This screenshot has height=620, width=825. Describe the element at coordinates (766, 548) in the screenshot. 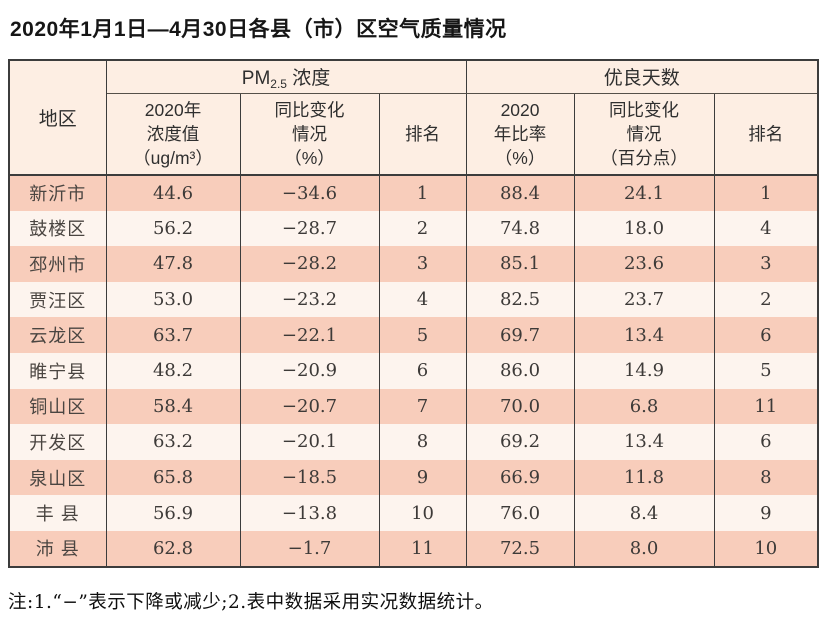

I see `days-rank-cell: 10` at that location.